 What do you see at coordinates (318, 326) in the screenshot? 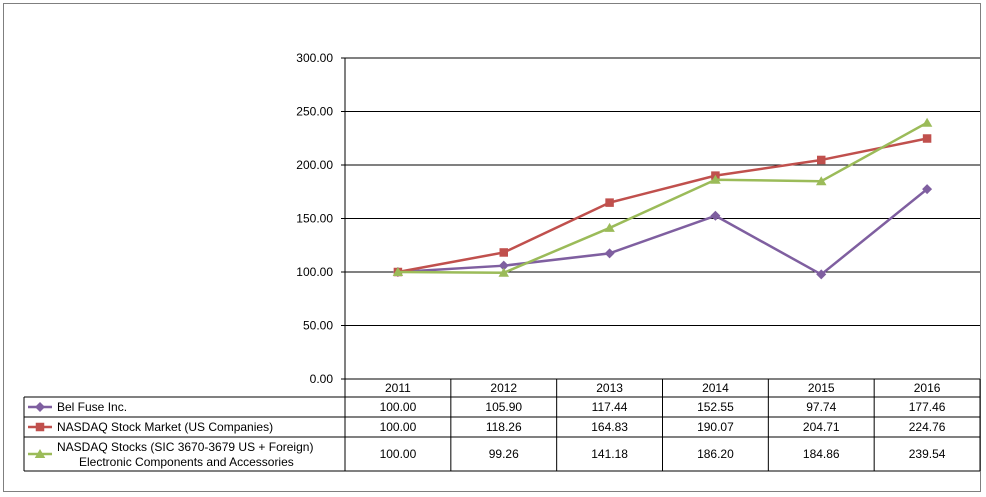
I see `y-tick-label: 50.00` at bounding box center [318, 326].